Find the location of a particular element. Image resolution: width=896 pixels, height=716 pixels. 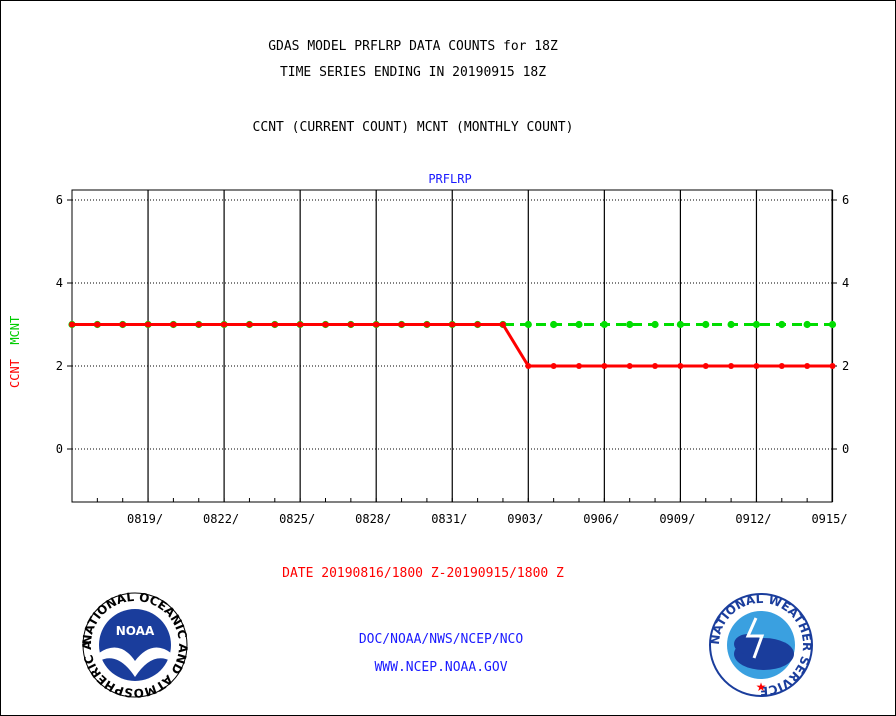

x-tick-label: 0909/ is located at coordinates (677, 519).